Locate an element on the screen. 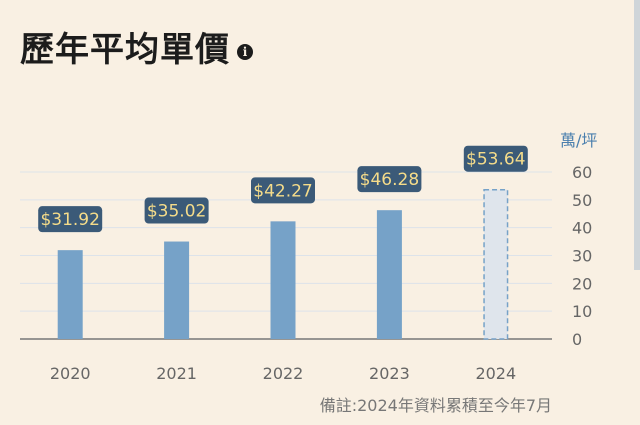 Image resolution: width=640 pixels, height=425 pixels. y-tick-labels: 0 10 20 30 40 50 60 is located at coordinates (582, 256).